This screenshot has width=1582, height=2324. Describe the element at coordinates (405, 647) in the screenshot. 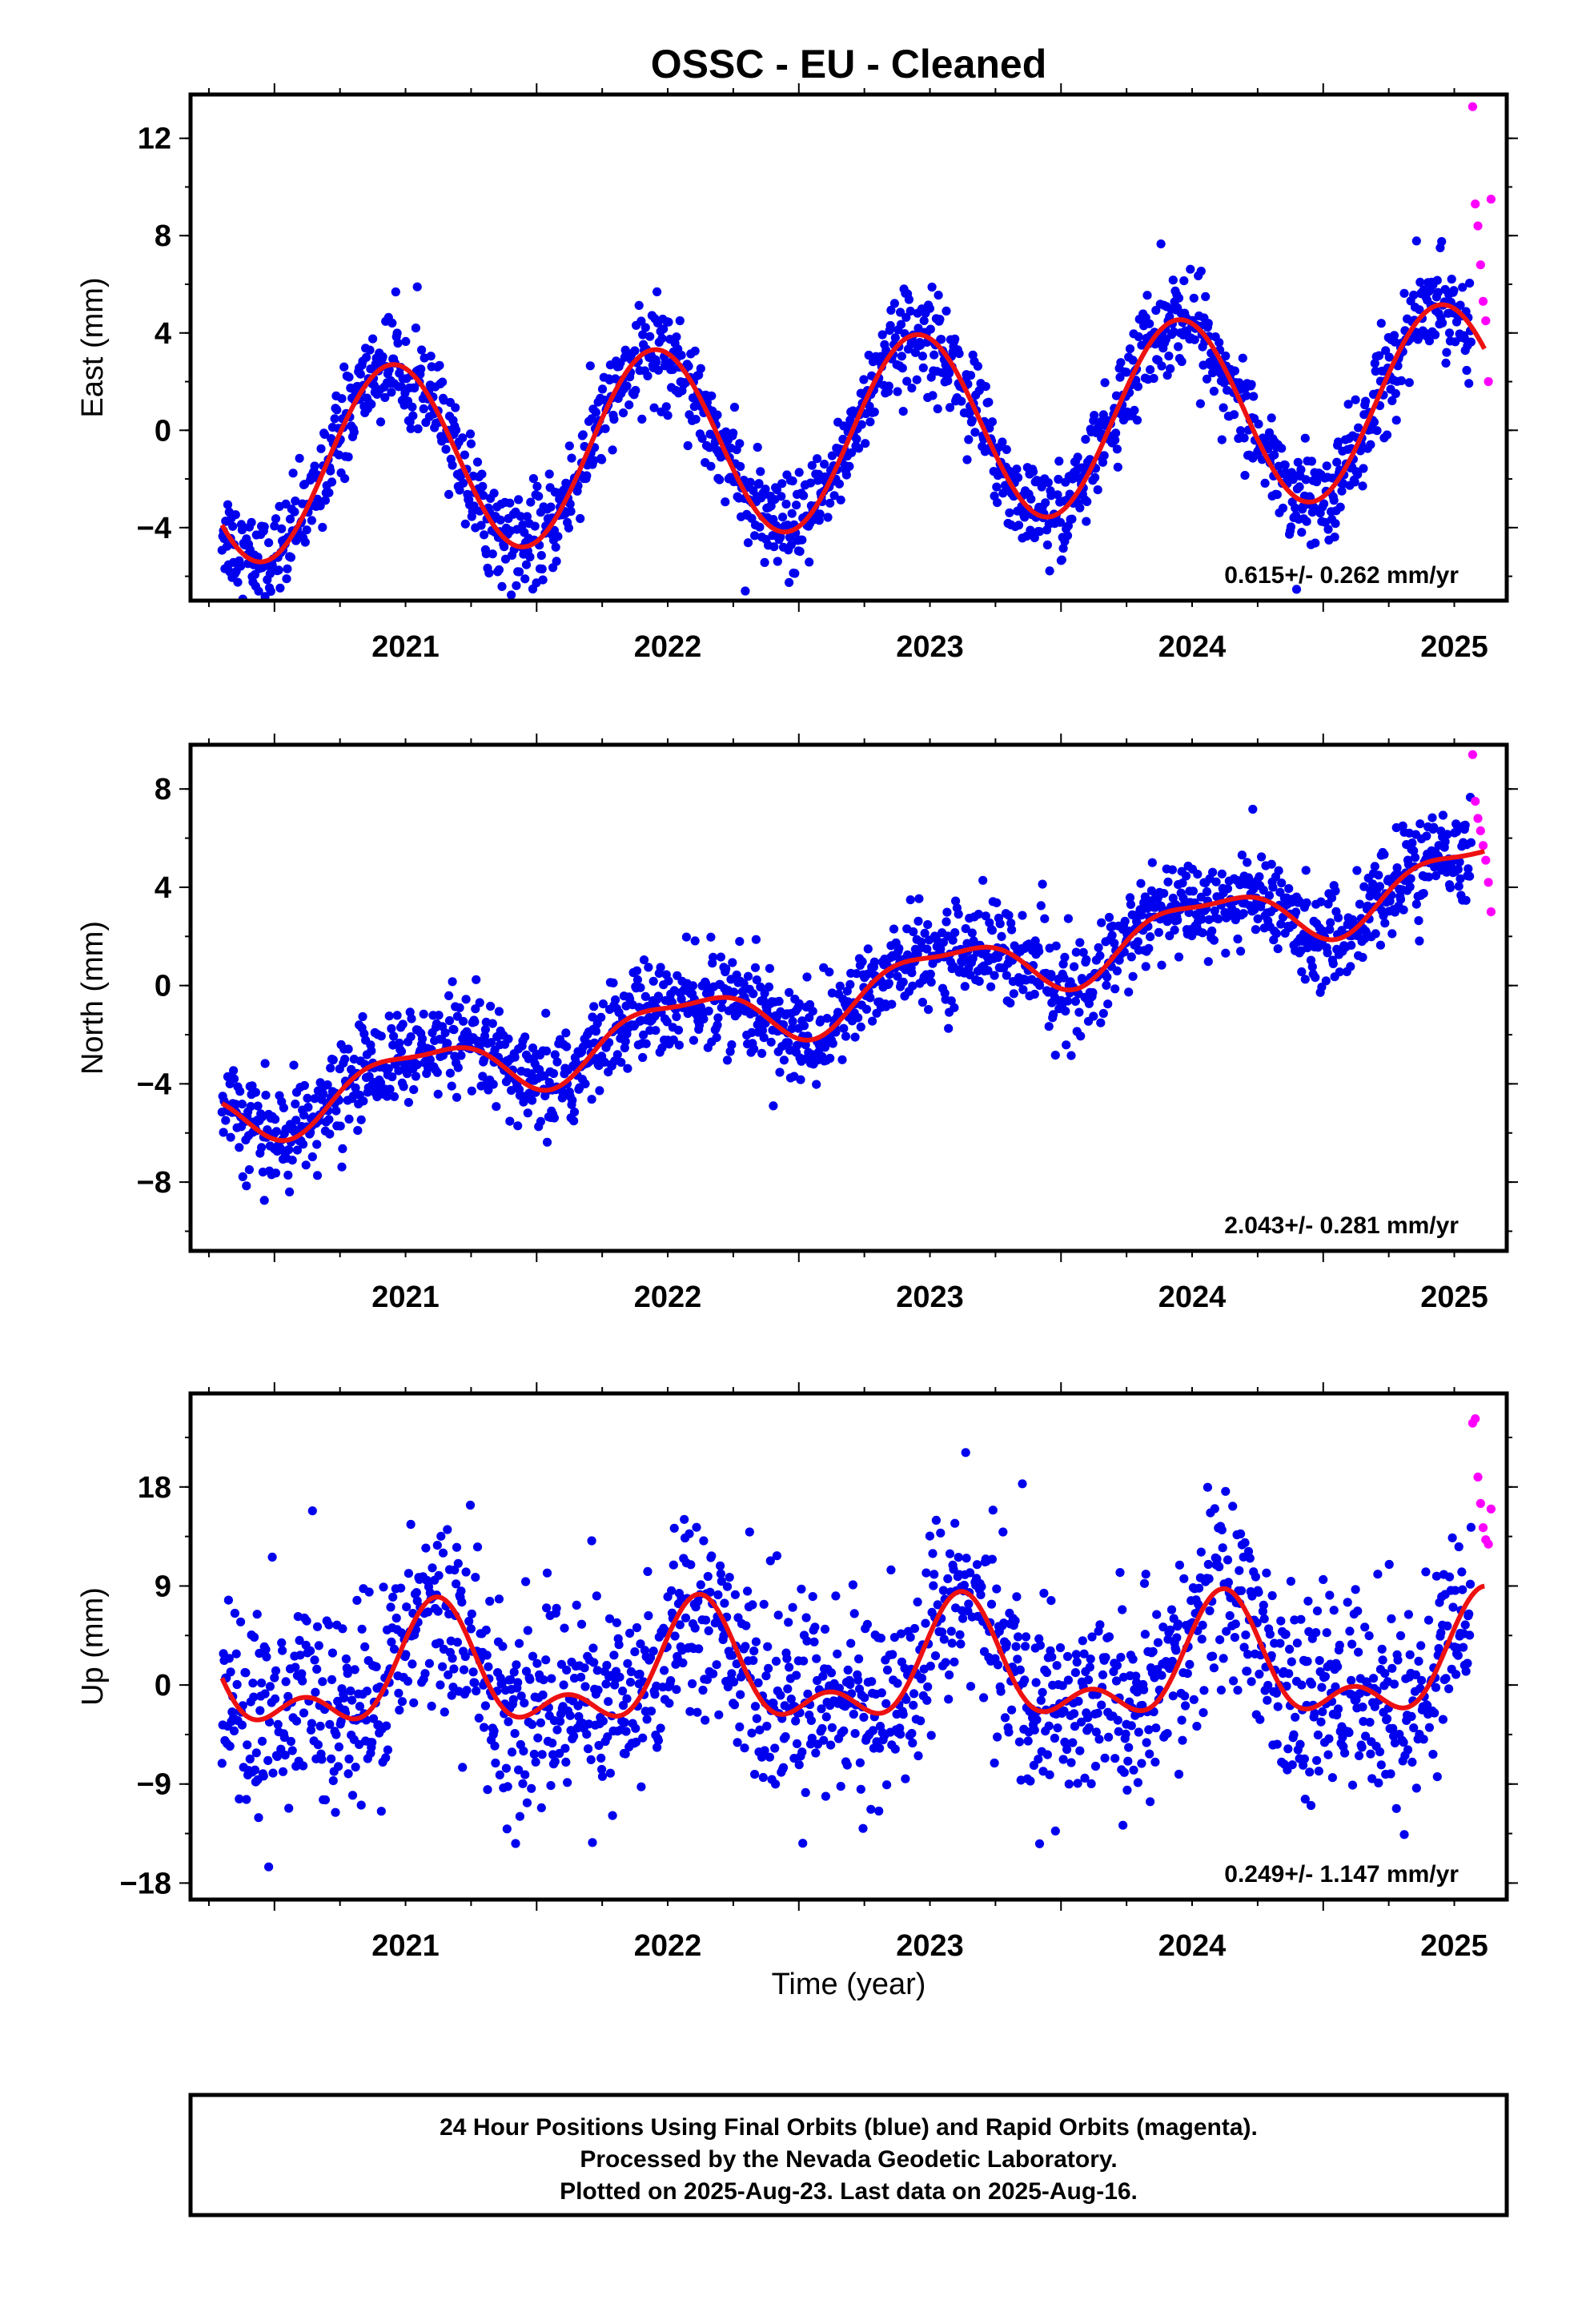

I see `x-tick-label: 2021` at that location.